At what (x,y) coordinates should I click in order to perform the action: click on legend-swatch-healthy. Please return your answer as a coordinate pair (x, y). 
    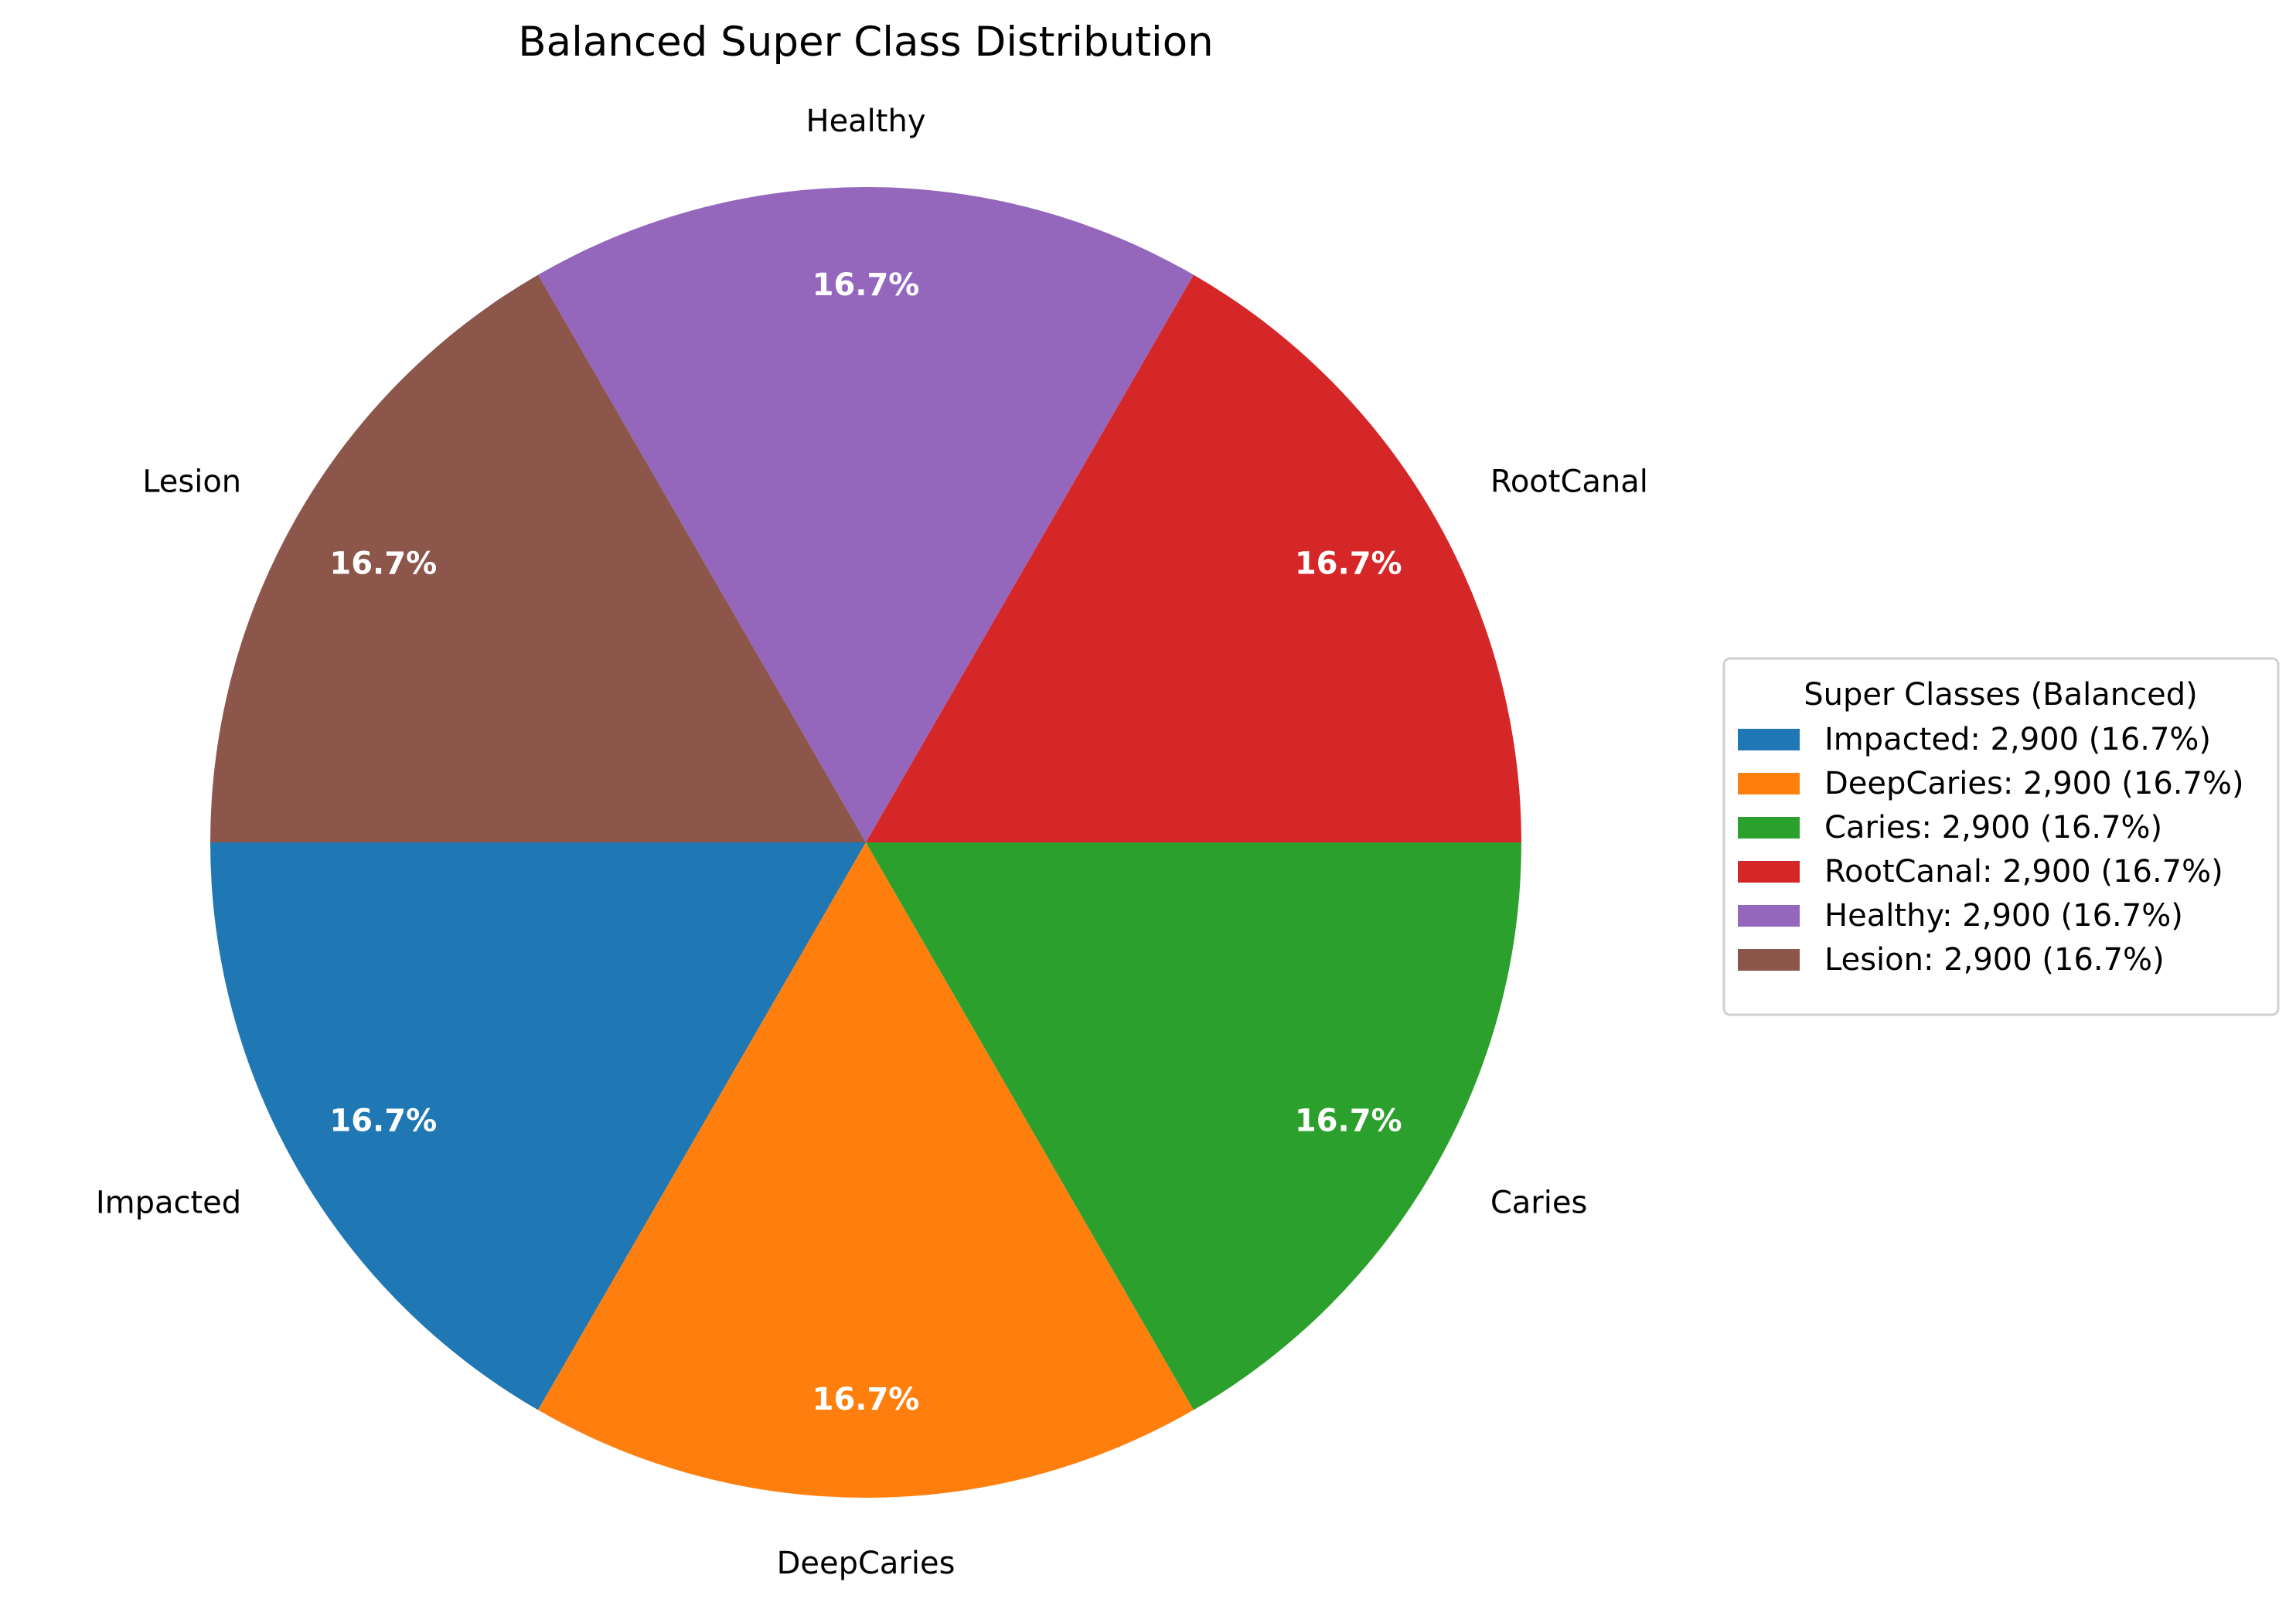
    Looking at the image, I should click on (1769, 916).